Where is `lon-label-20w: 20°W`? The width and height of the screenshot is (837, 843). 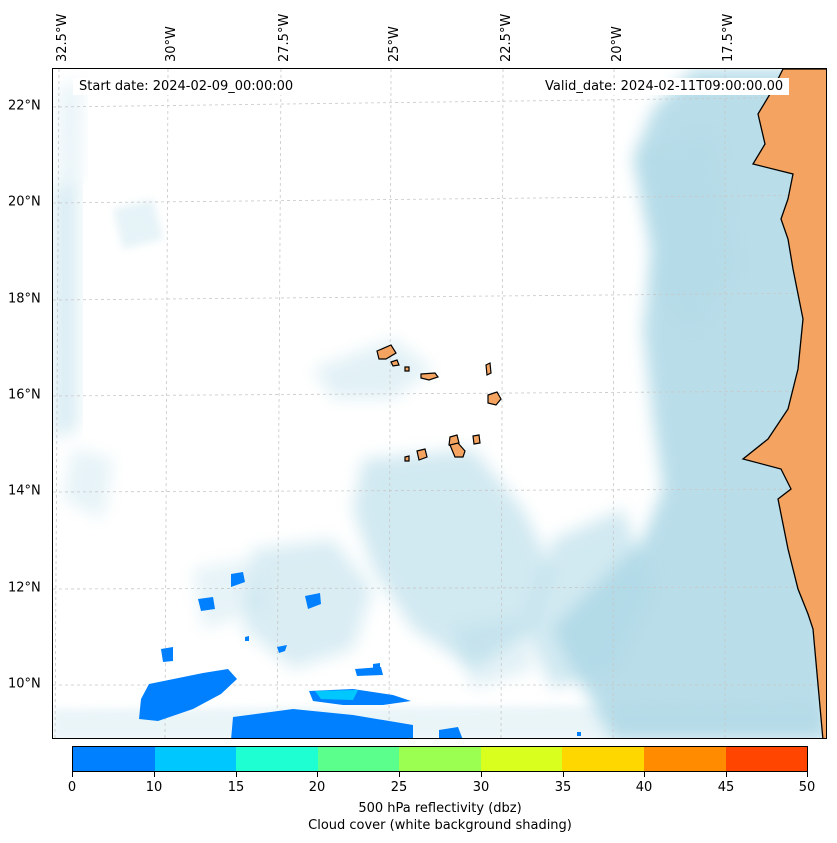
lon-label-20w: 20°W is located at coordinates (617, 44).